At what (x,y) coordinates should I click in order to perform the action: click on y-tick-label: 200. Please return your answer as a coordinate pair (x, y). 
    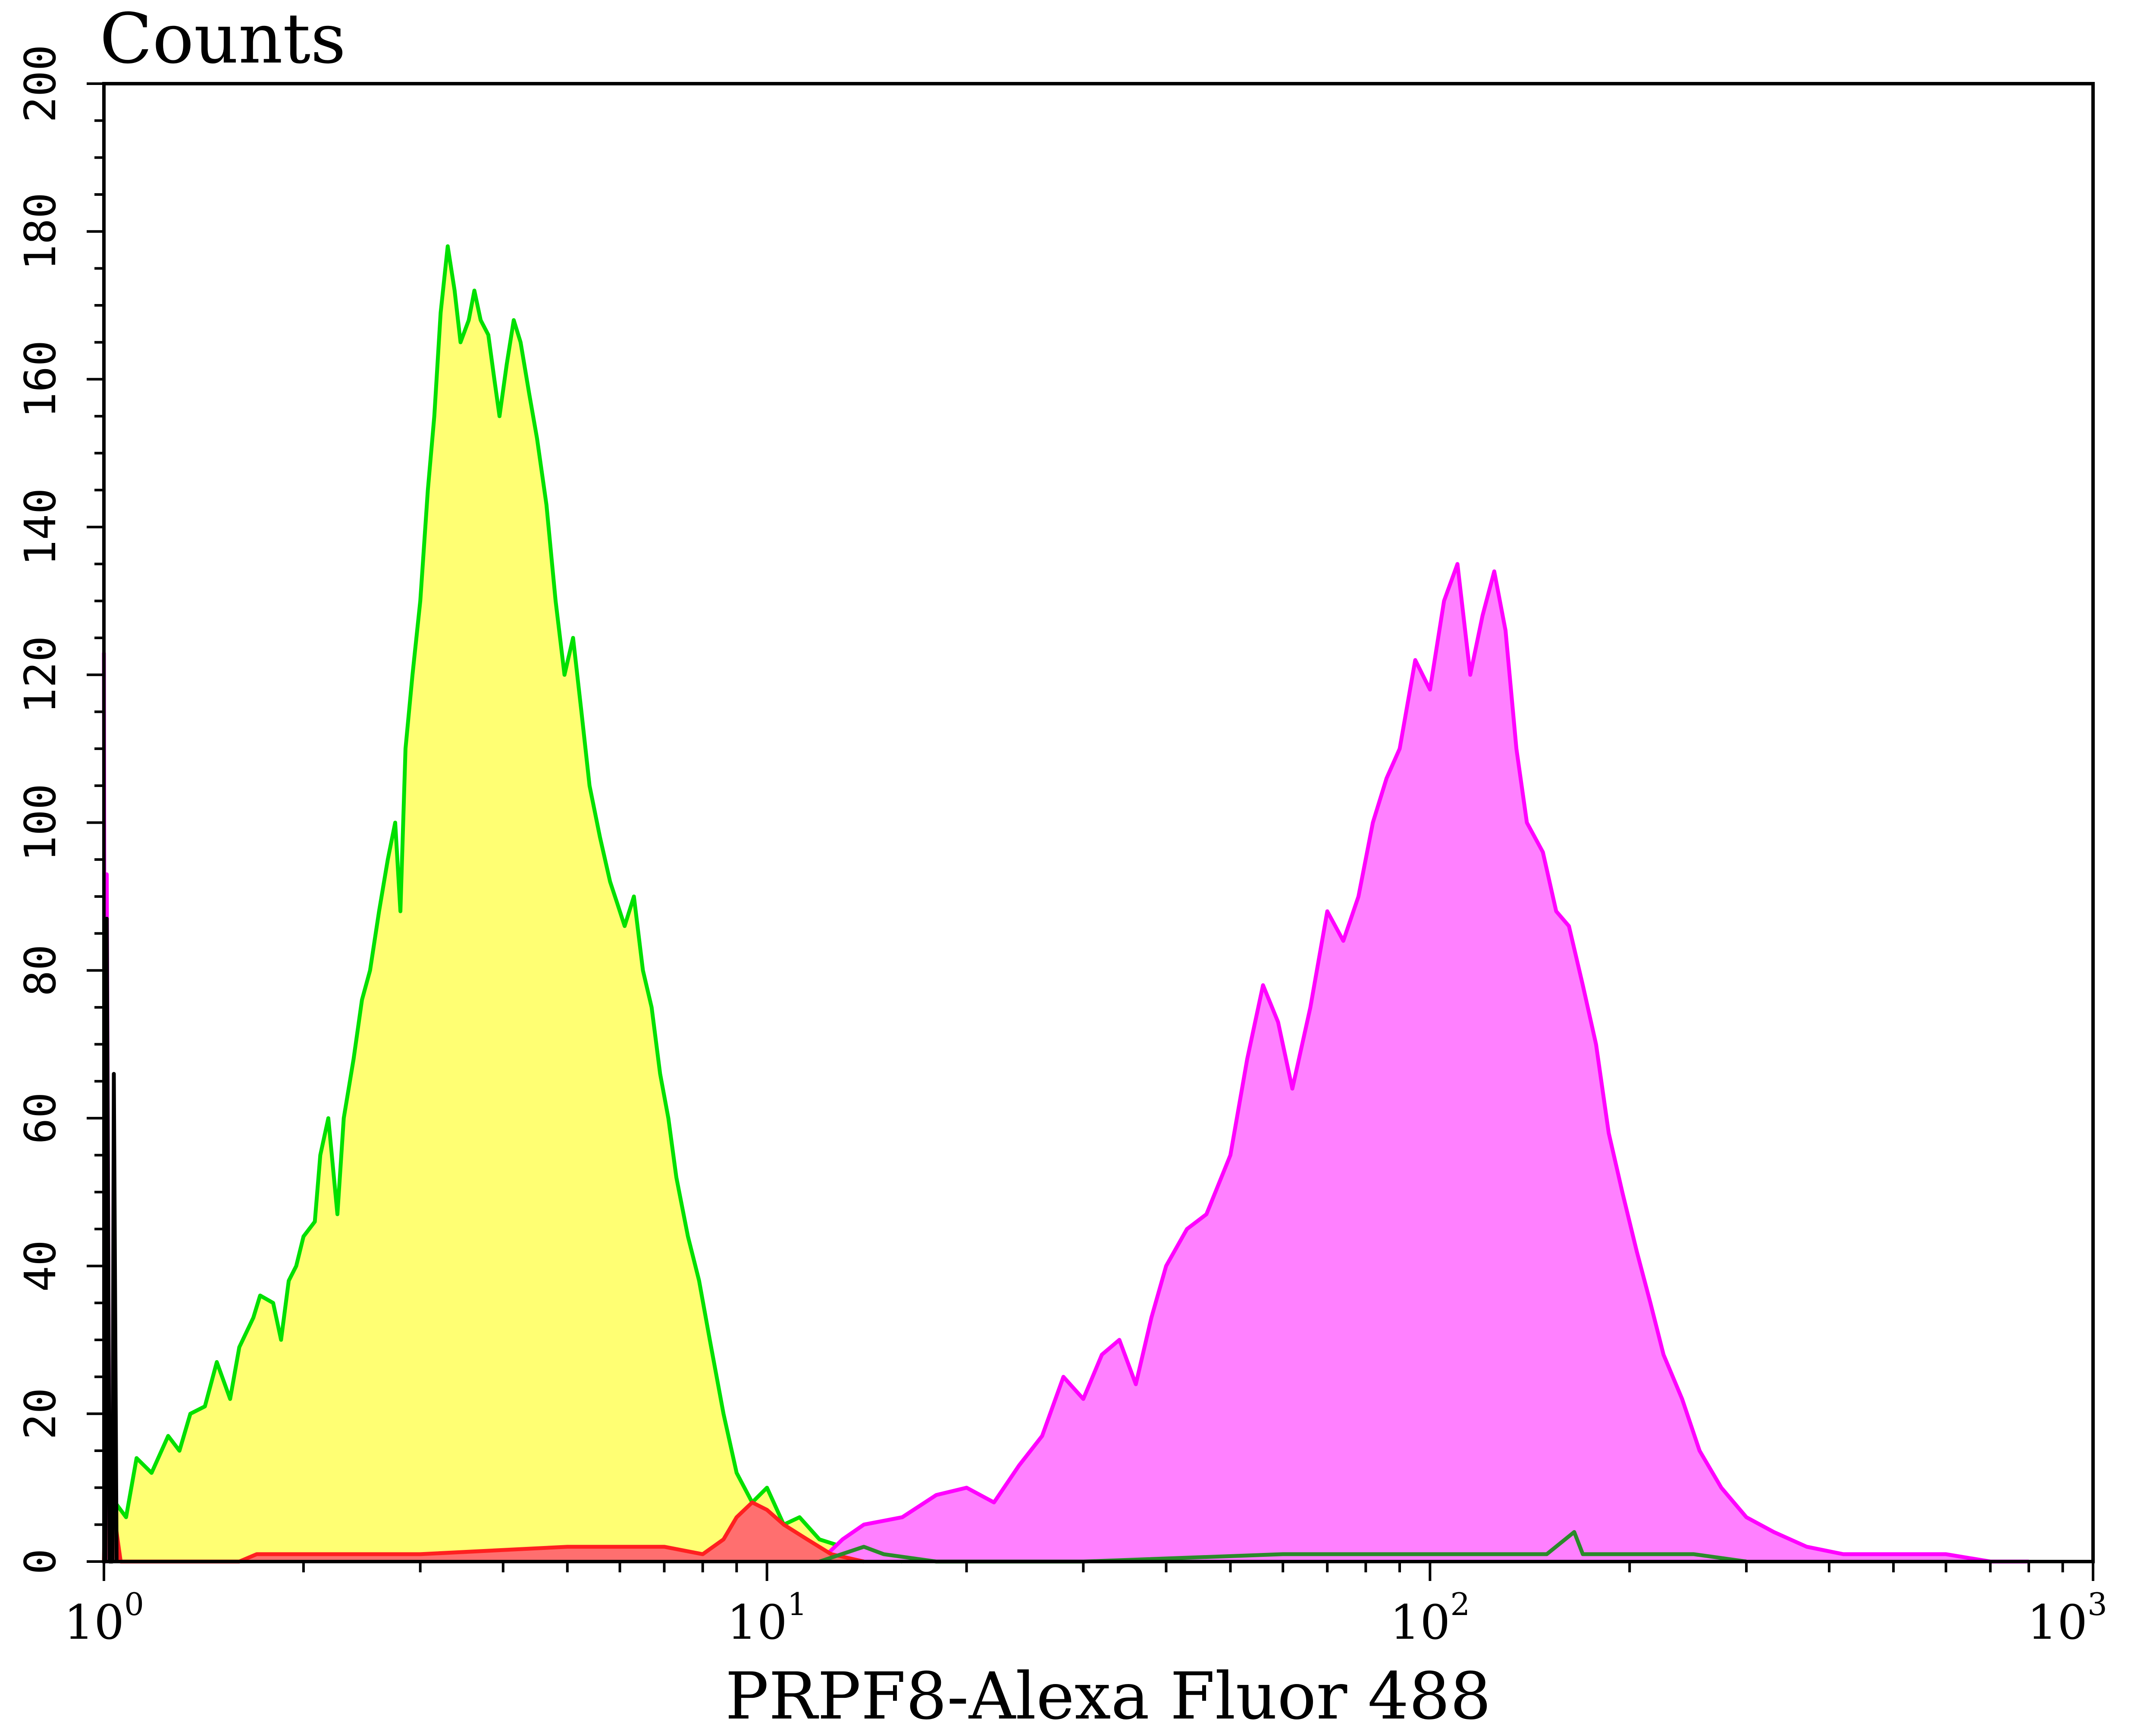
    Looking at the image, I should click on (40, 84).